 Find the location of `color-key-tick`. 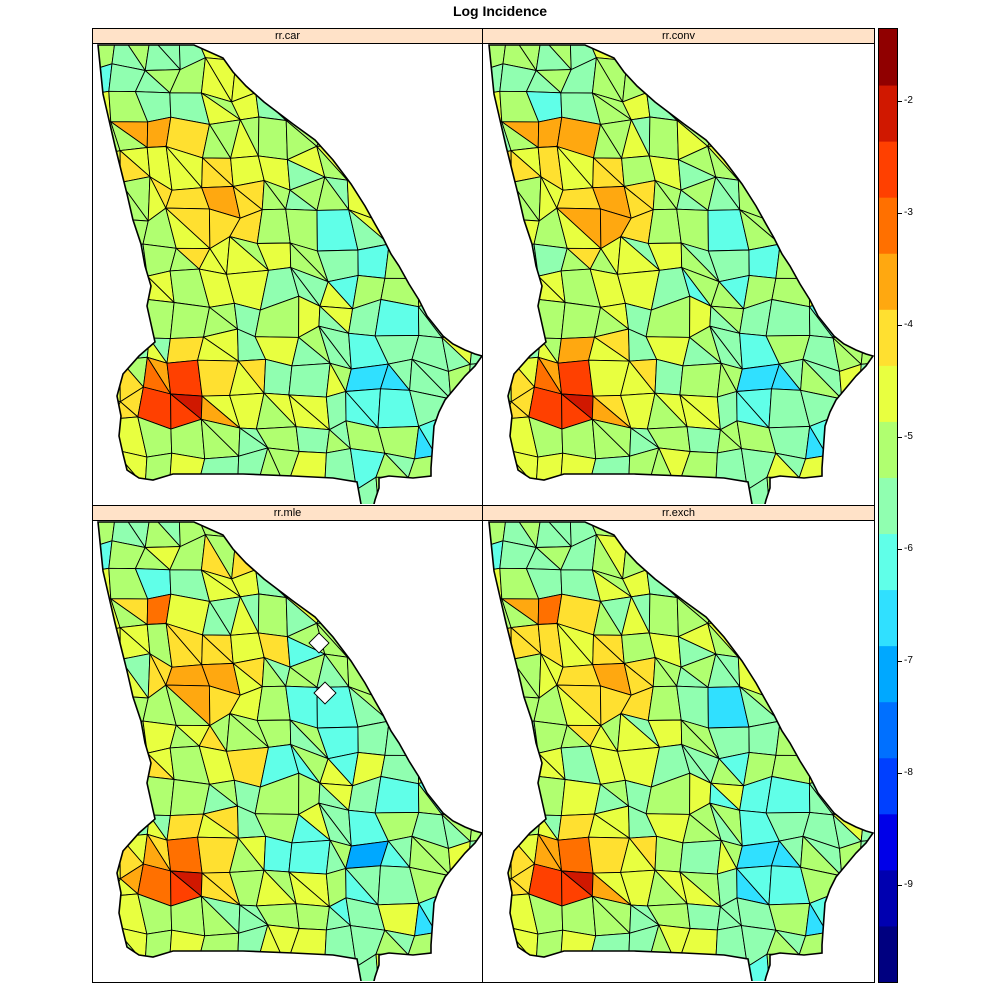

color-key-tick is located at coordinates (899, 326).